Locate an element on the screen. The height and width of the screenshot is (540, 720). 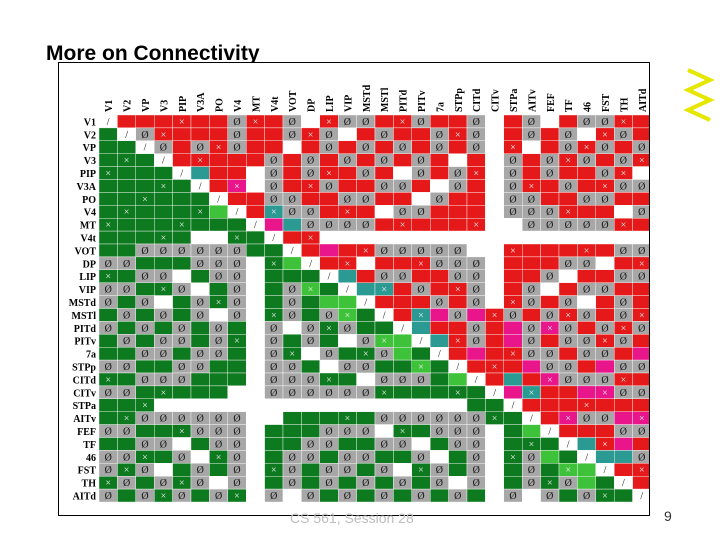
row-header-VP: VP is located at coordinates (89, 148).